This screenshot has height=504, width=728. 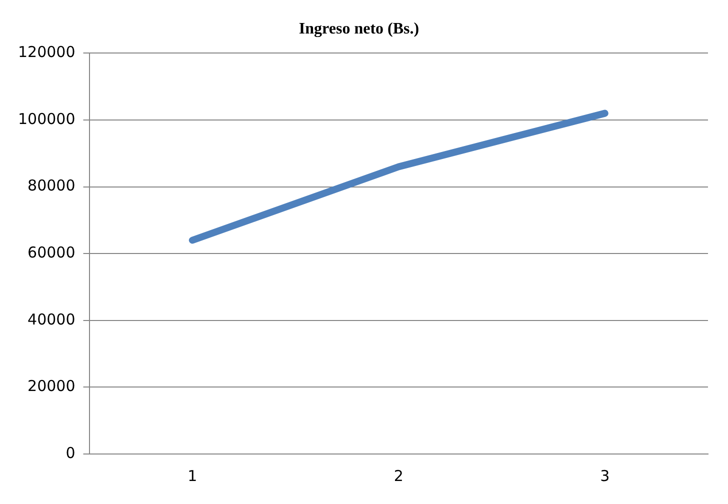 I want to click on y-tick-label: 80000, so click(x=52, y=185).